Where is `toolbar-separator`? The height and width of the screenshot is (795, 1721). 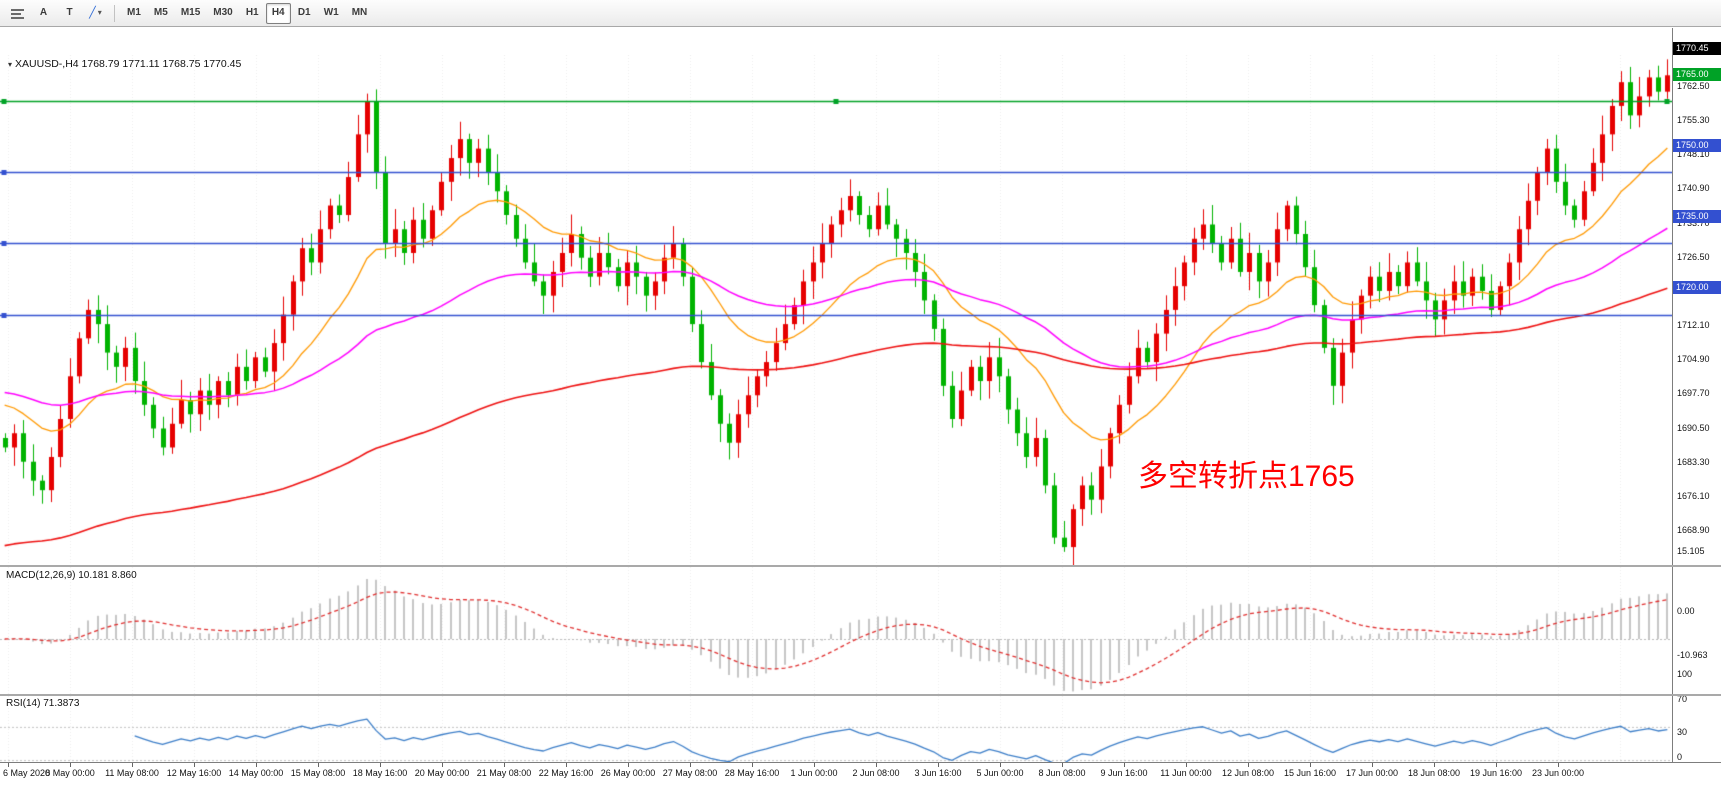
toolbar-separator is located at coordinates (114, 13).